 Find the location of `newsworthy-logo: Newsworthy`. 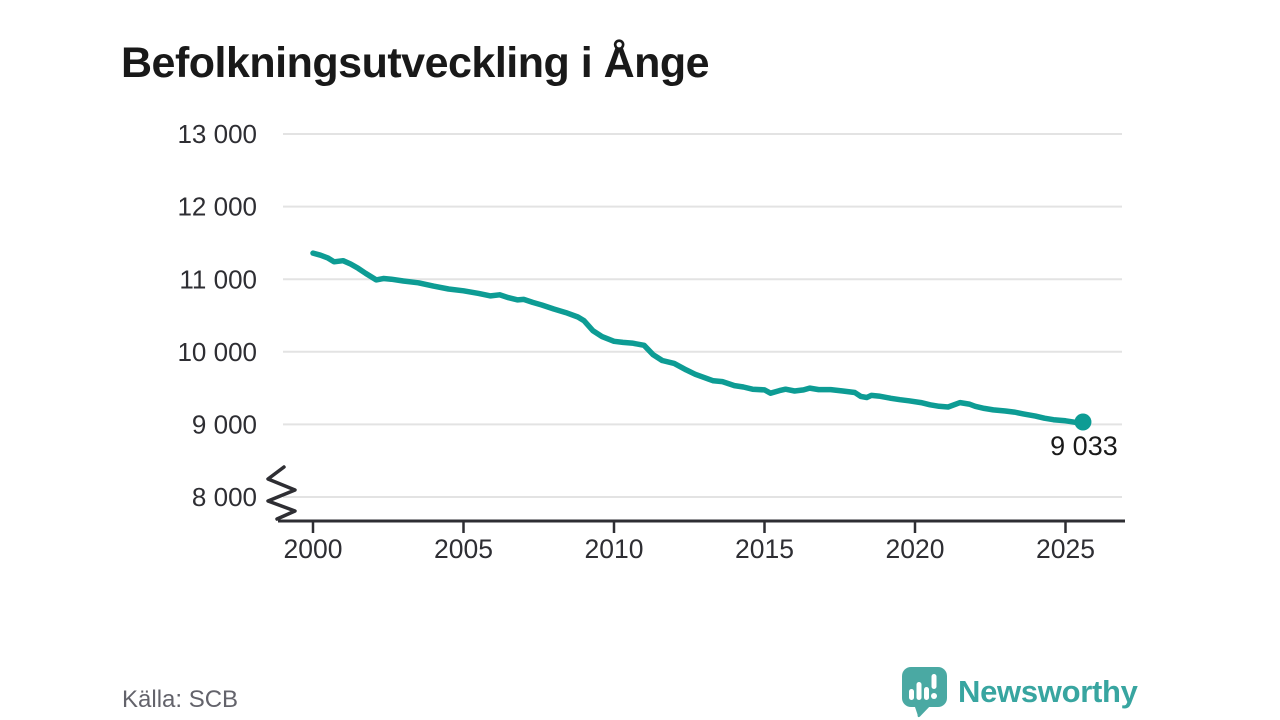

newsworthy-logo: Newsworthy is located at coordinates (1019, 692).